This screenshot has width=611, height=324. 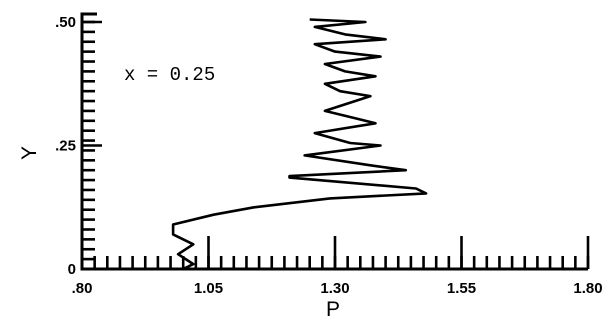 I want to click on x-tick-label: 1.05, so click(x=208, y=288).